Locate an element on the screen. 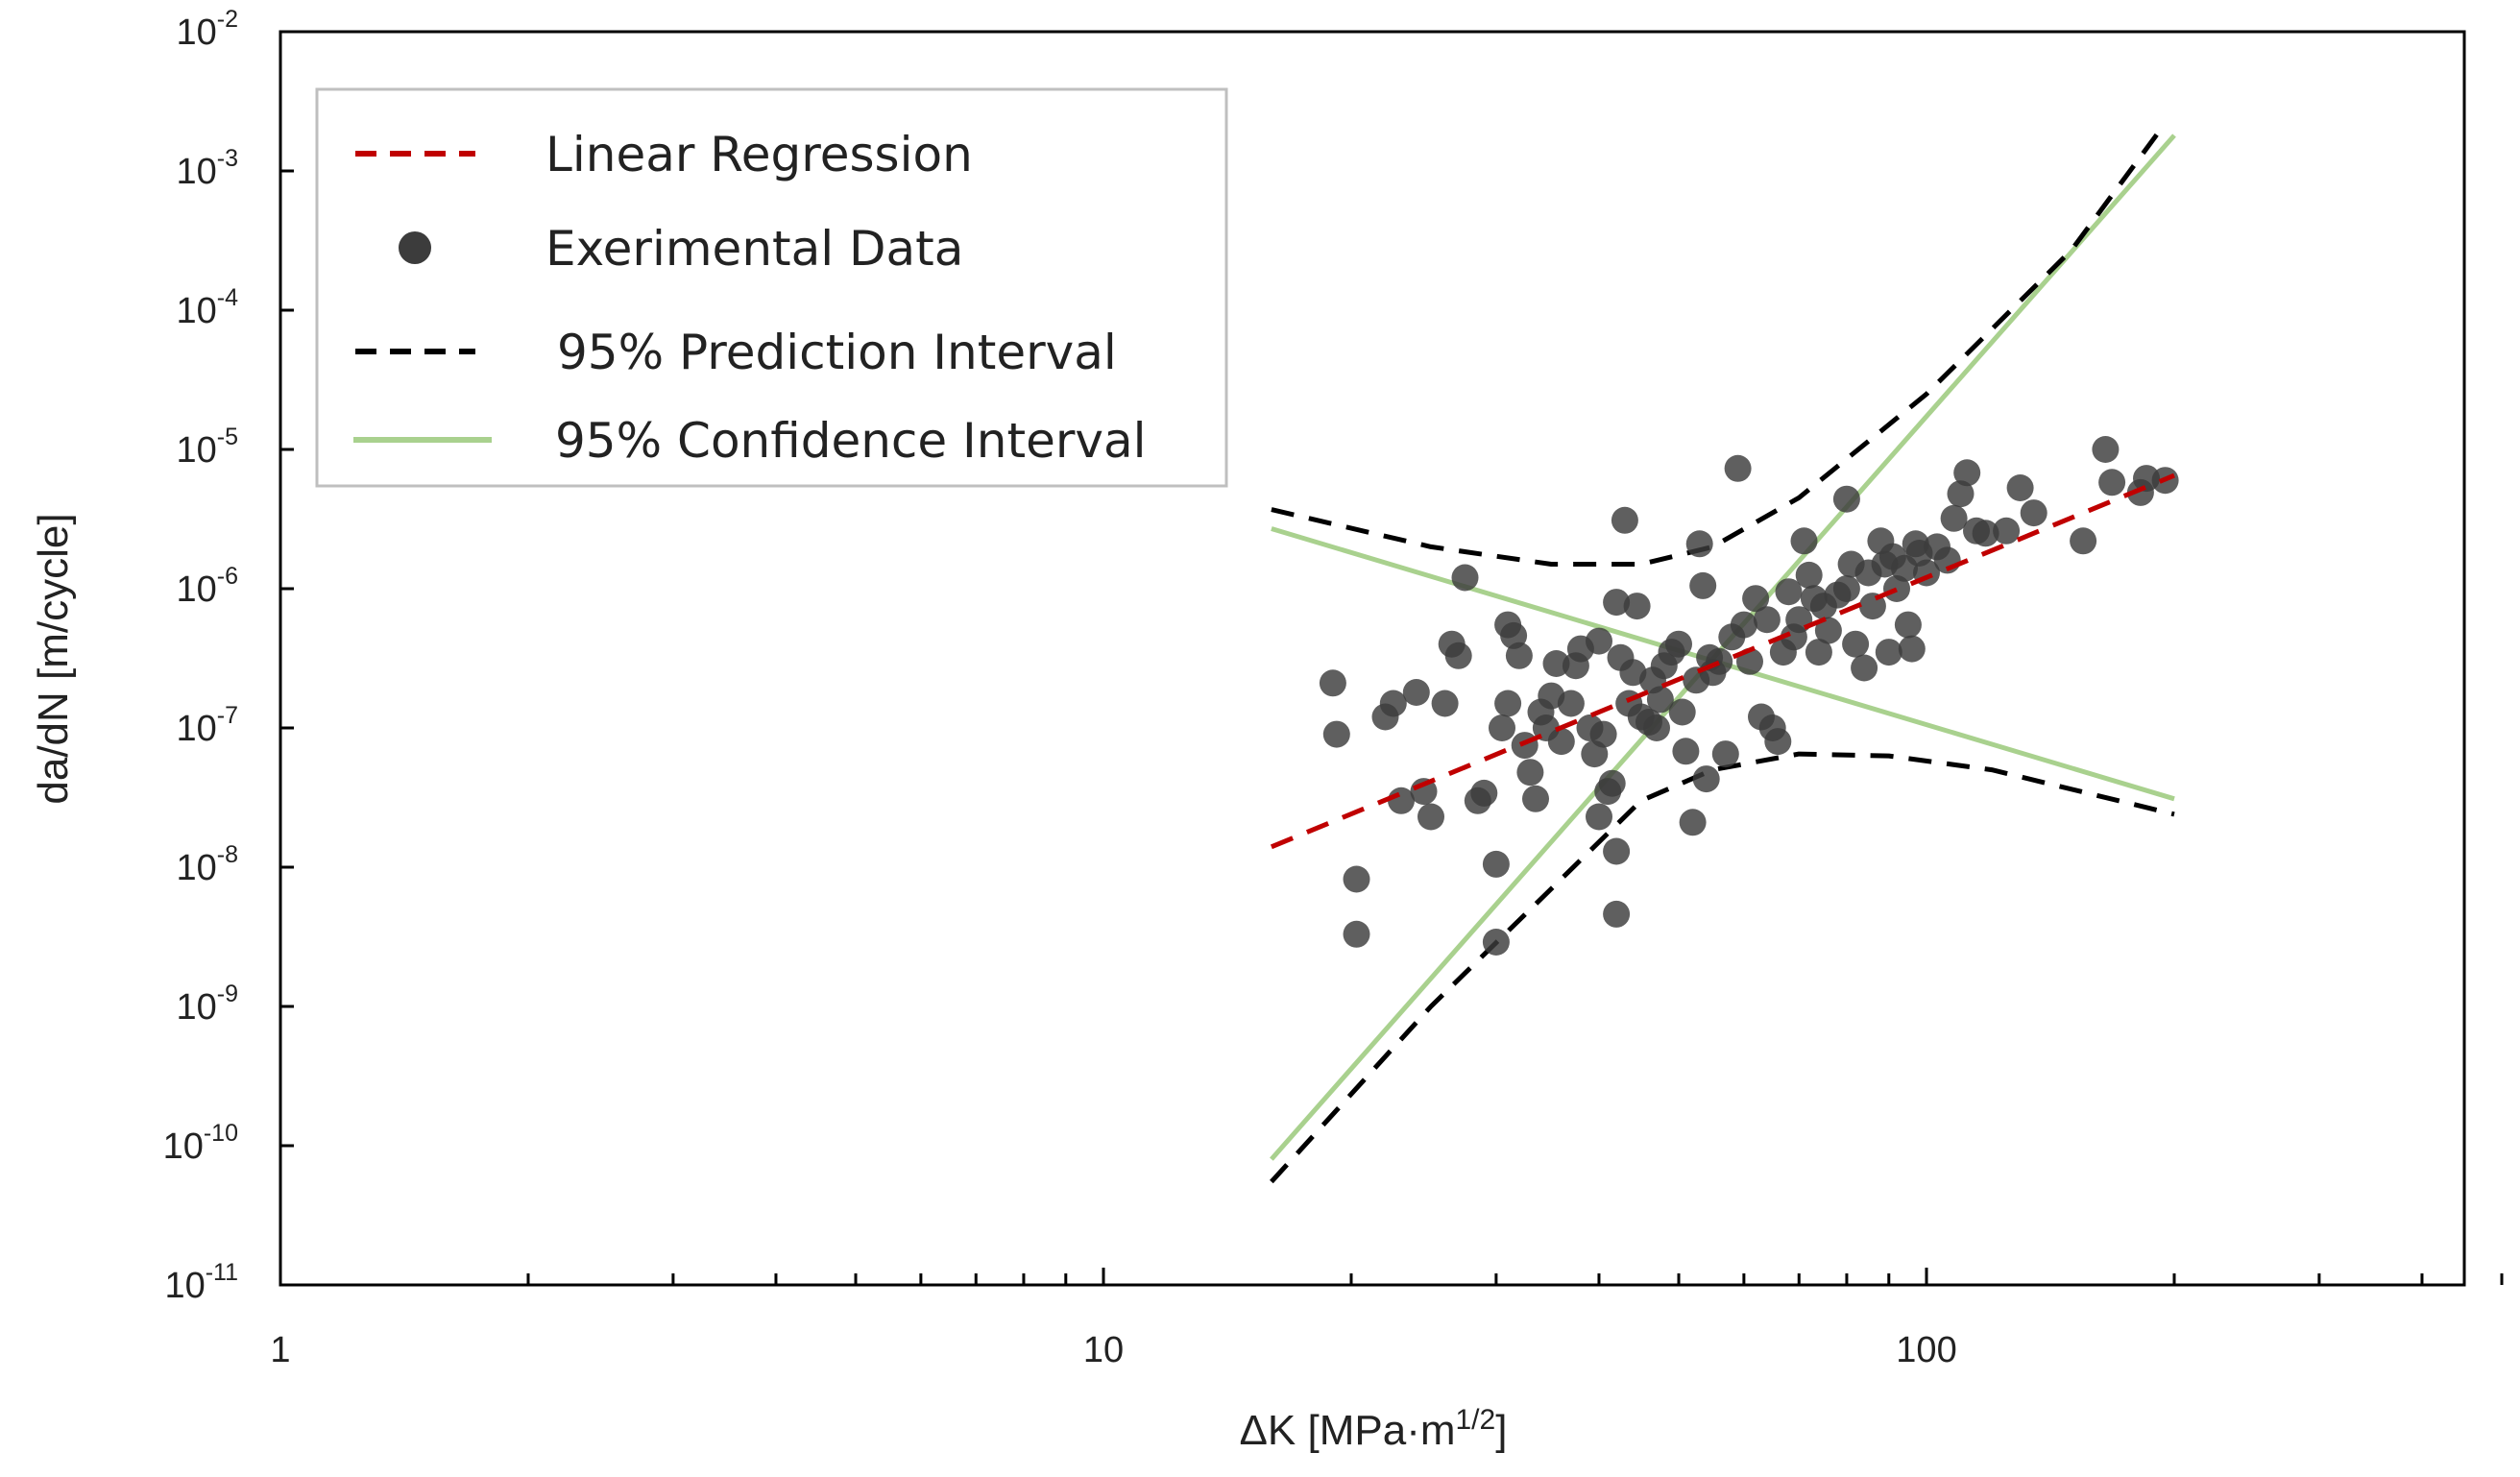 The height and width of the screenshot is (1477, 2520). x-axis-label-sup: 1/2 is located at coordinates (1476, 1420).